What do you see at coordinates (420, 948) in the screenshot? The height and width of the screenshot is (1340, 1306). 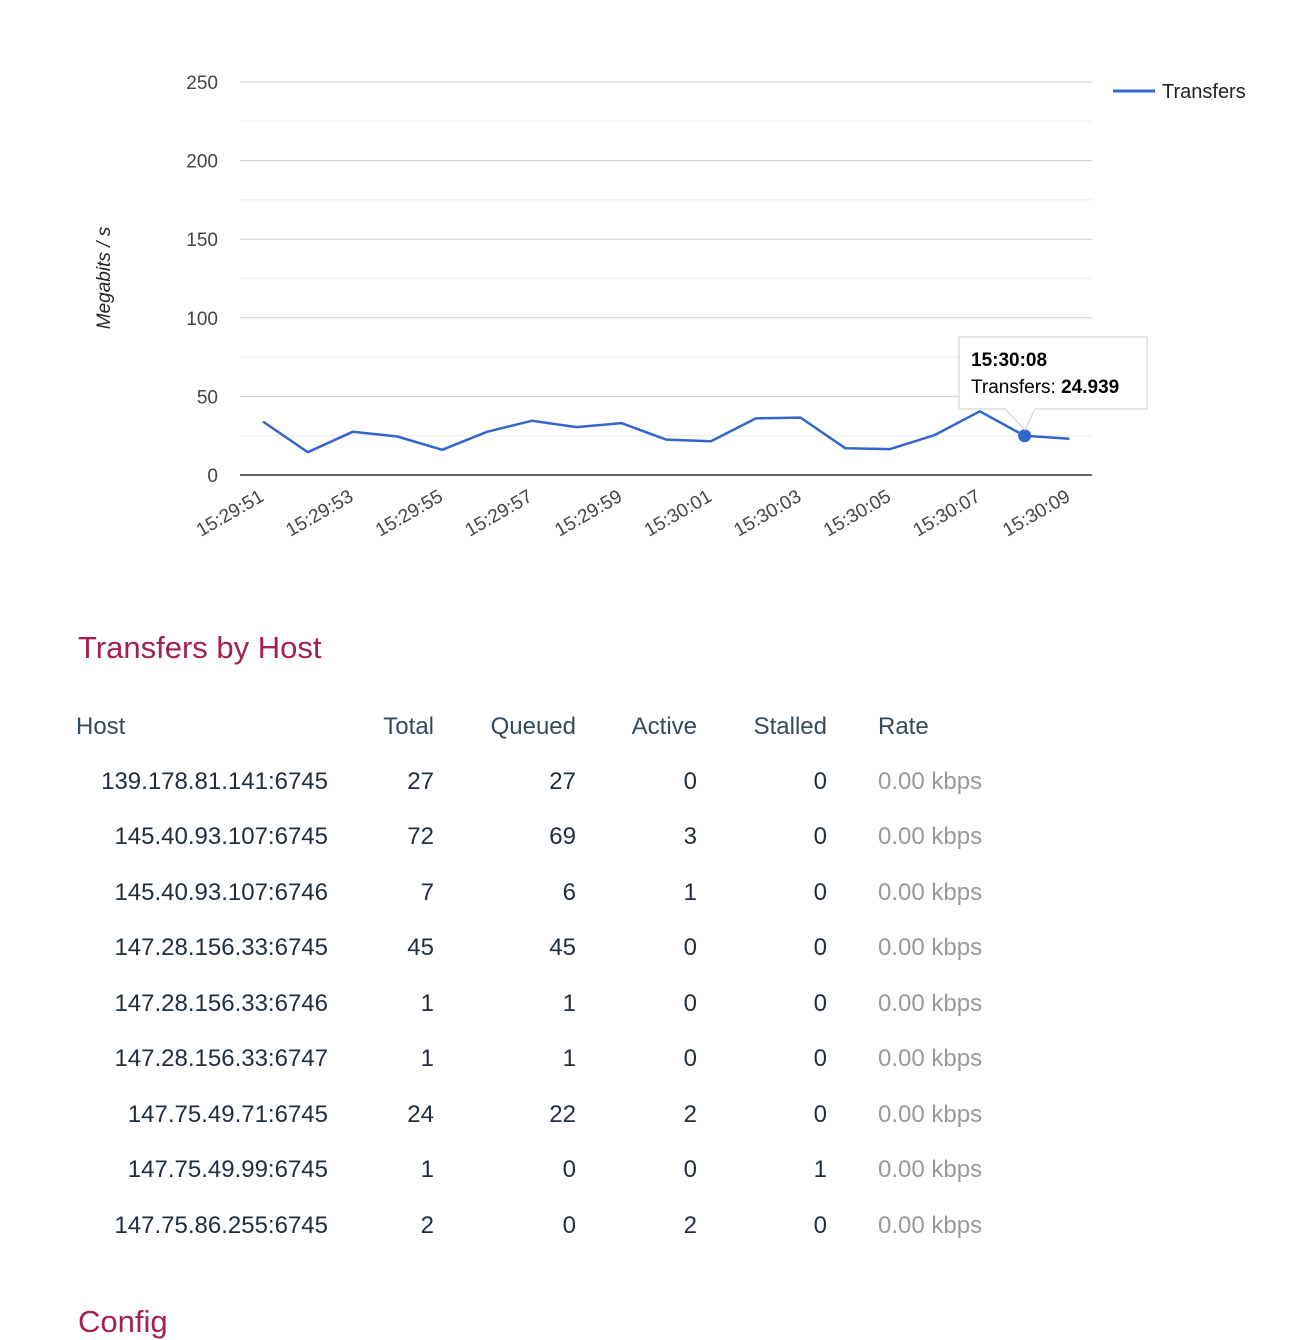 I see `cell-total: 45` at bounding box center [420, 948].